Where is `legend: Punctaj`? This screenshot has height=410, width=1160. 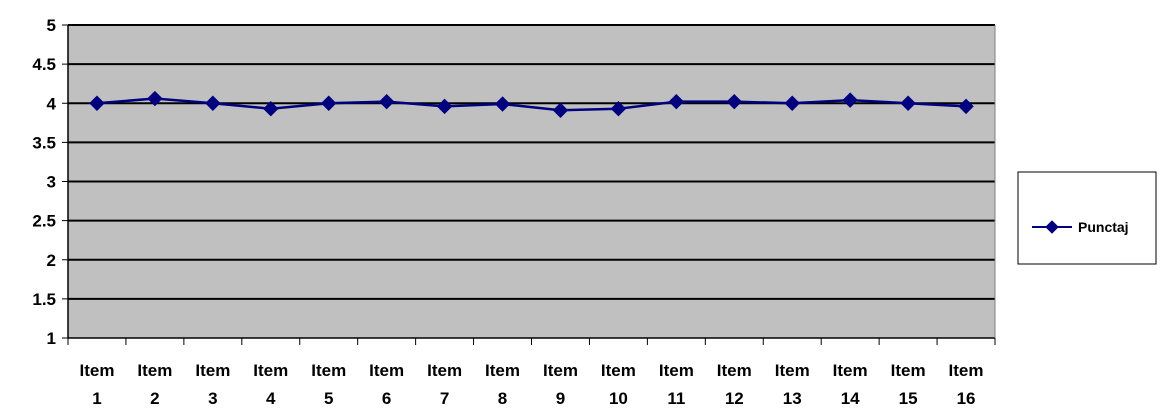
legend: Punctaj is located at coordinates (1087, 218).